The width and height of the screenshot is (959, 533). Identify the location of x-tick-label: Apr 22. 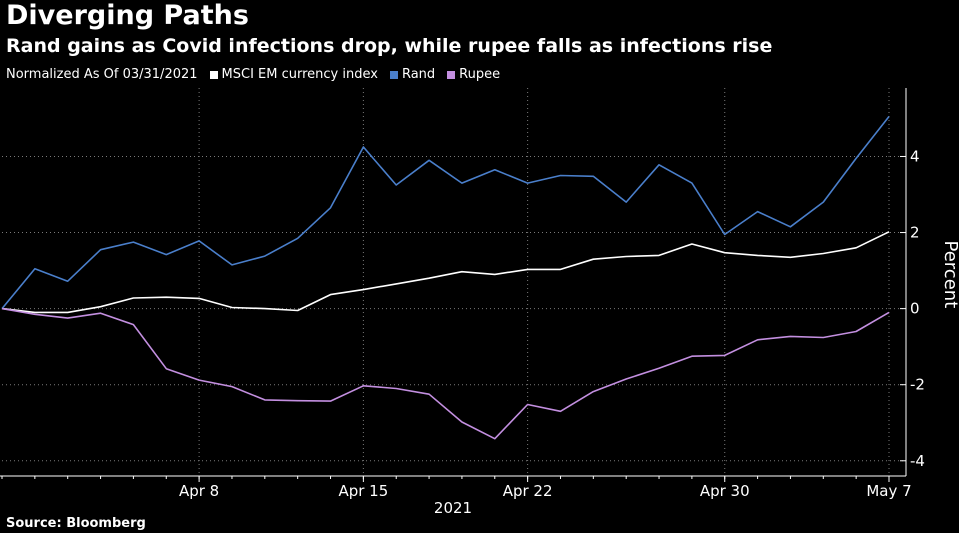
(528, 491).